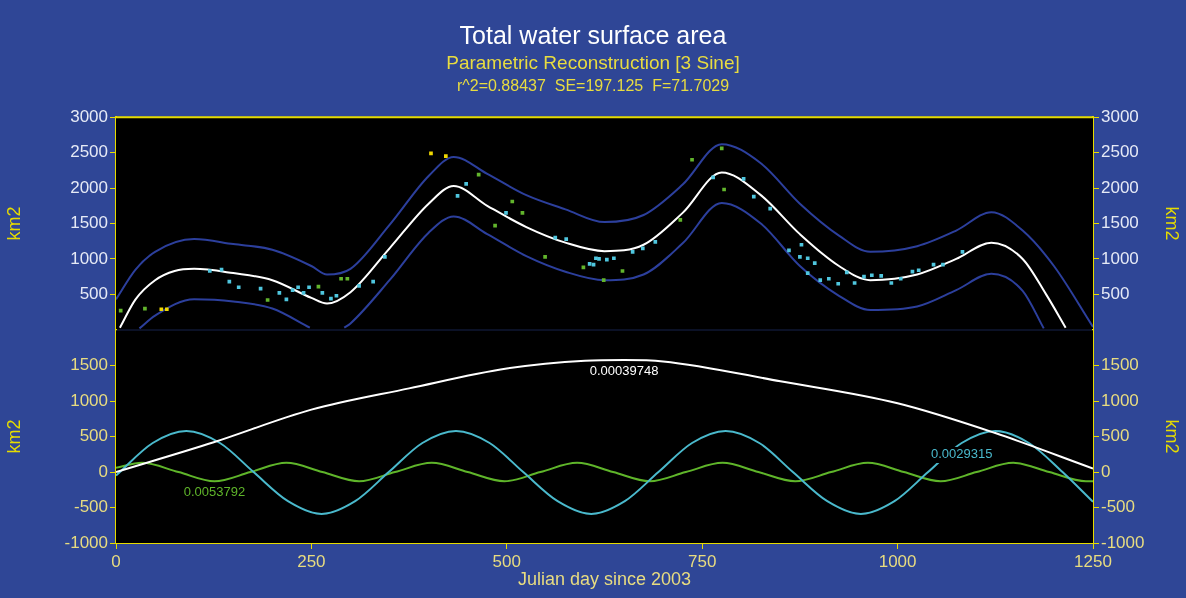  I want to click on chart-subtitle: Parametric Reconstruction [3 Sine], so click(593, 63).